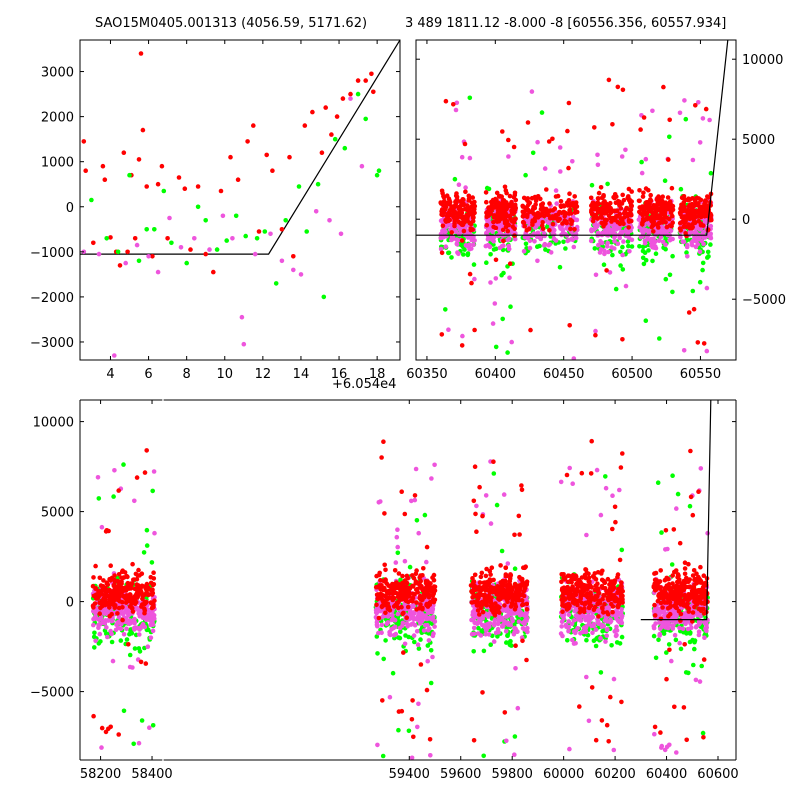 This screenshot has width=800, height=800. I want to click on left-panel-title: SAO15M0405.001313 (4056.59, 5171.62), so click(231, 23).